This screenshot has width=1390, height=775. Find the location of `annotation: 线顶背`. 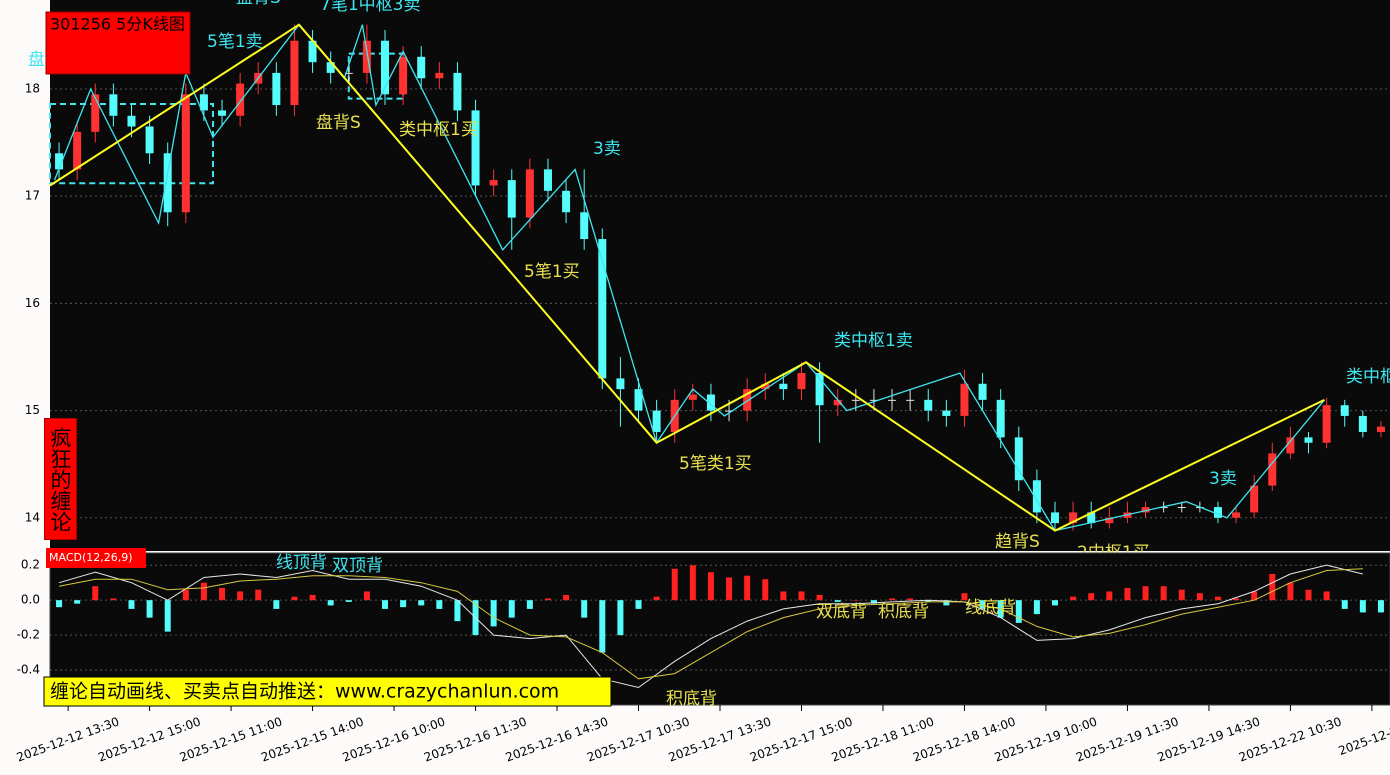

annotation: 线顶背 is located at coordinates (301, 563).